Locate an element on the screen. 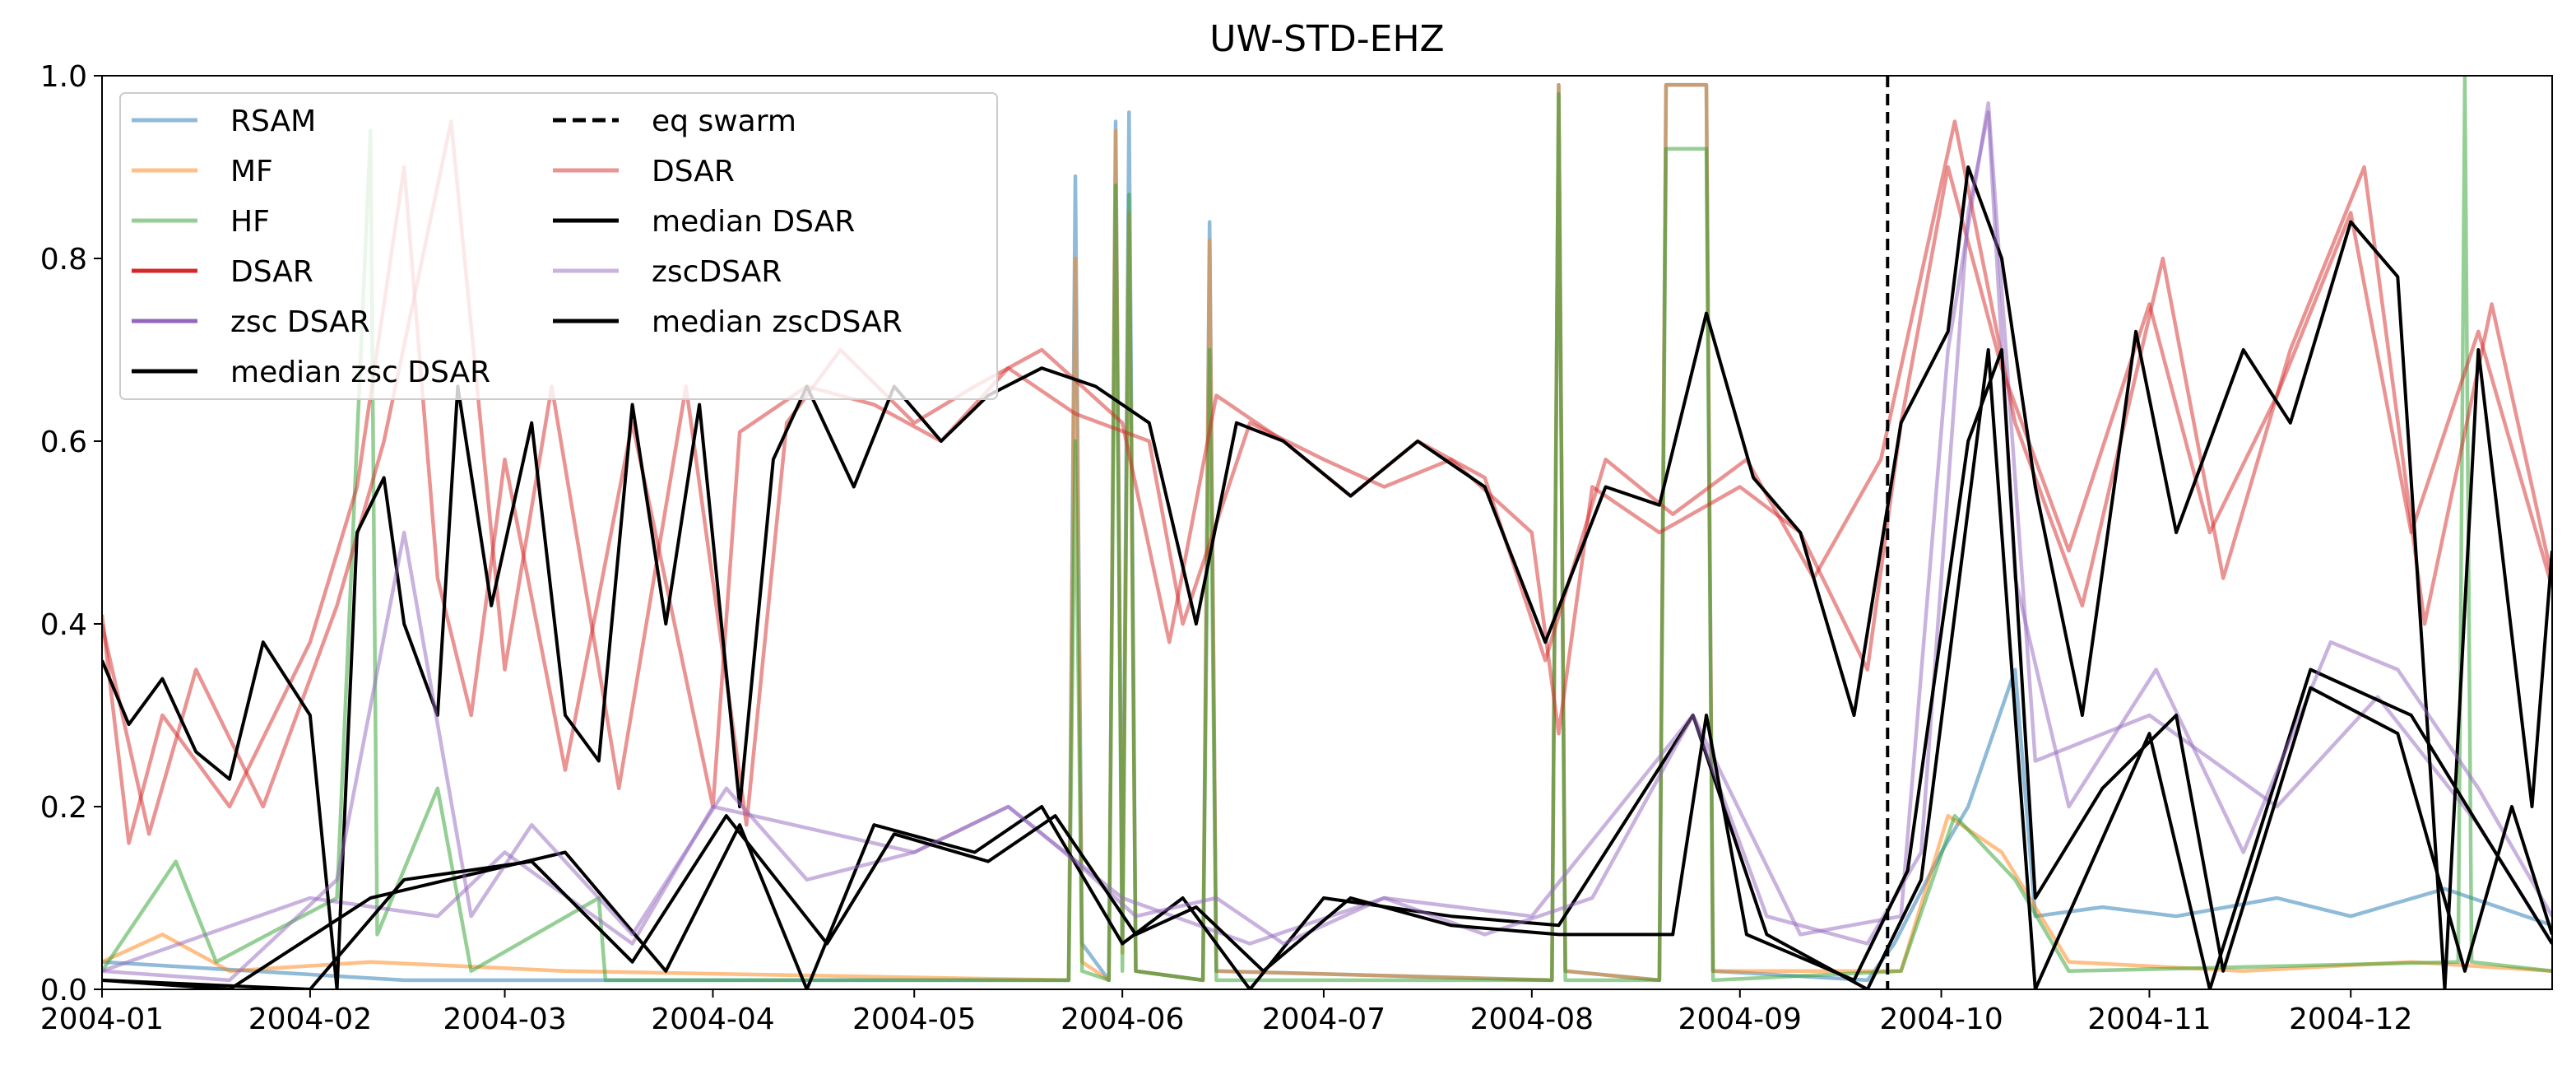 This screenshot has width=2576, height=1070. y-tick-label-1-0: 1.0 is located at coordinates (64, 77).